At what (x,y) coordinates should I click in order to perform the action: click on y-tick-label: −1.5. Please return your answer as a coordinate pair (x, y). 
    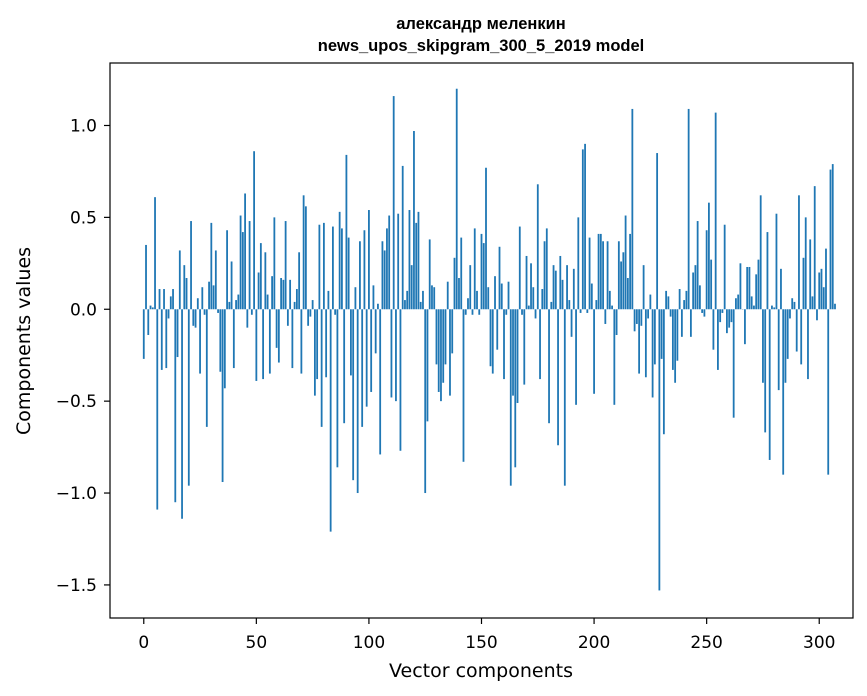
    Looking at the image, I should click on (76, 586).